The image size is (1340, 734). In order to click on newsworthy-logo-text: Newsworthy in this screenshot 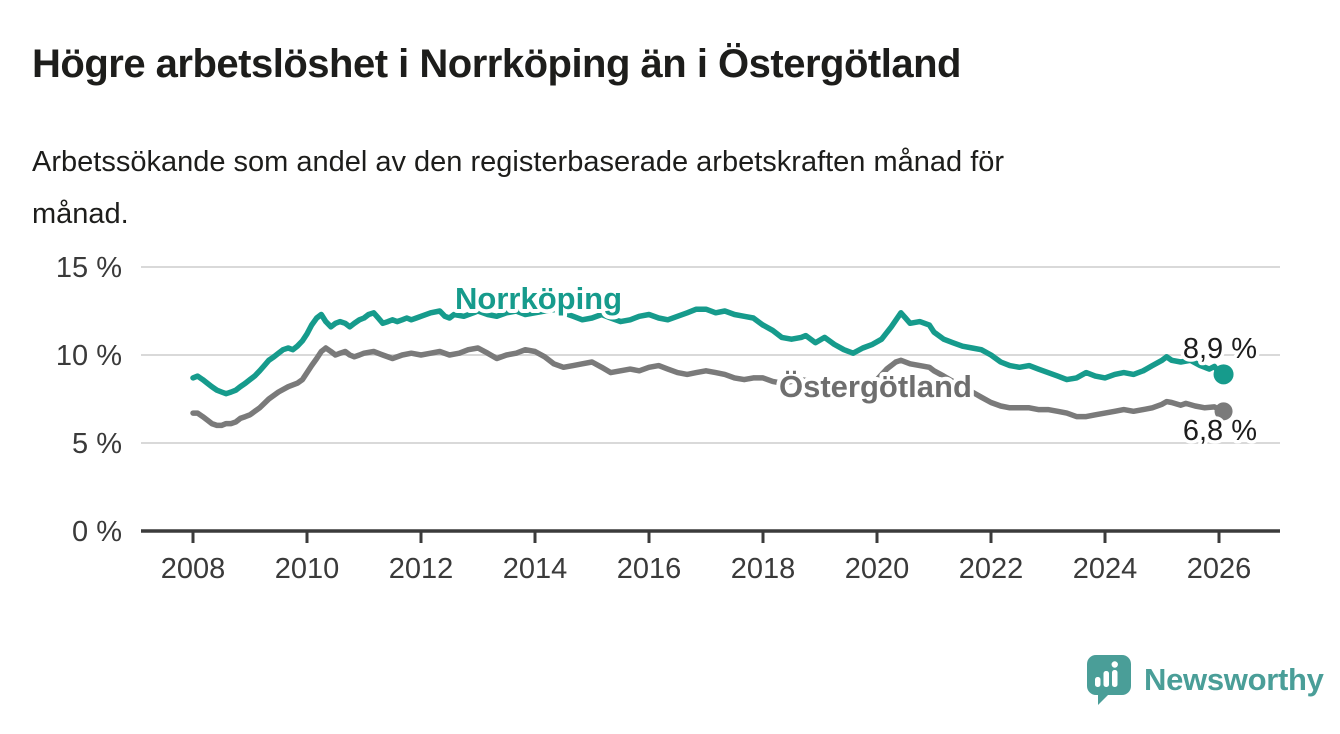, I will do `click(1234, 679)`.